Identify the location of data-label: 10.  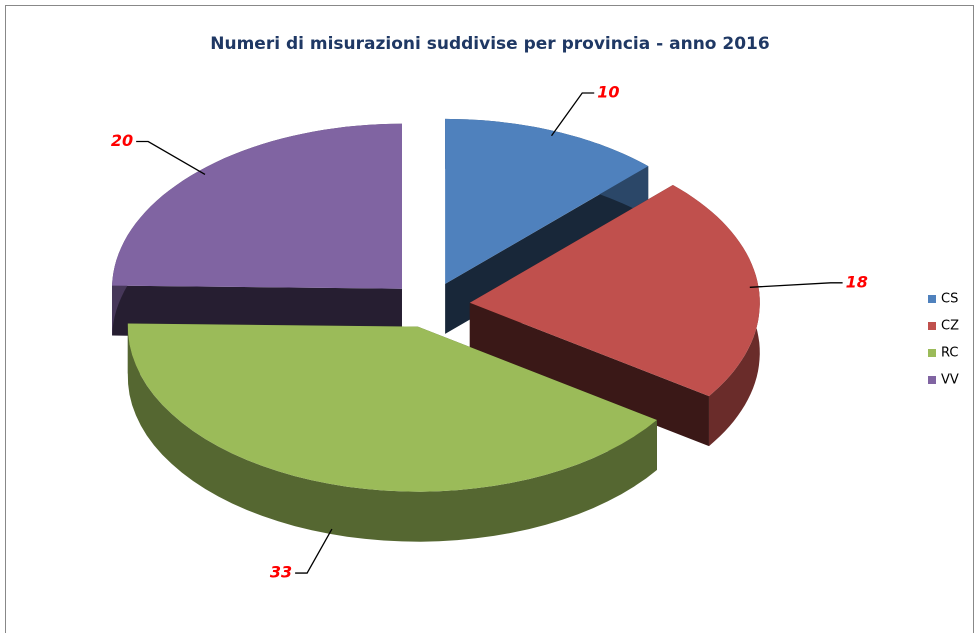
(608, 92).